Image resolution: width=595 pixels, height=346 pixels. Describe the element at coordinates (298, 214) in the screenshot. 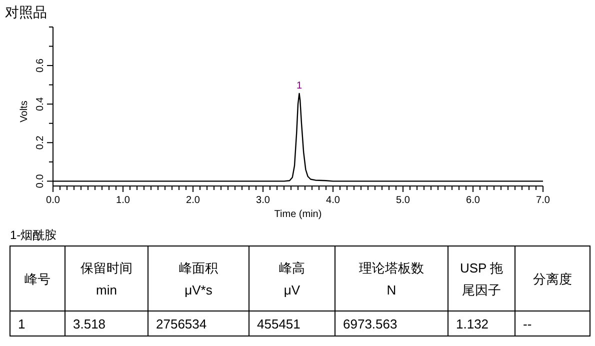

I see `x-axis-title: Time (min)` at that location.